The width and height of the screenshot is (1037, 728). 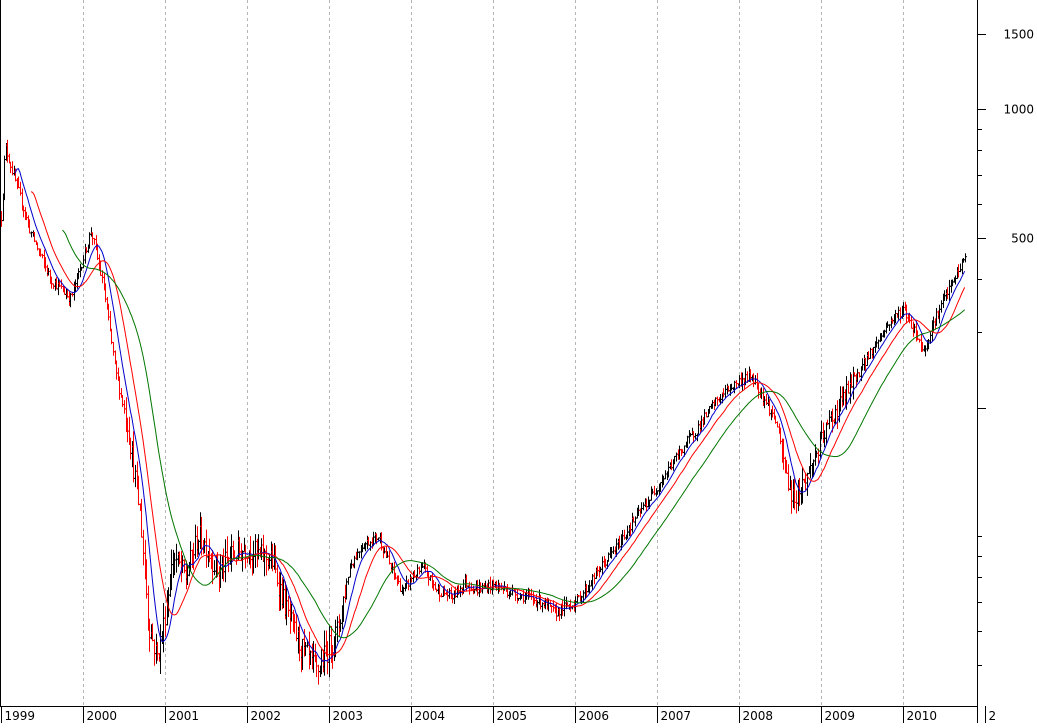 What do you see at coordinates (266, 716) in the screenshot?
I see `x-tick-label: 2002` at bounding box center [266, 716].